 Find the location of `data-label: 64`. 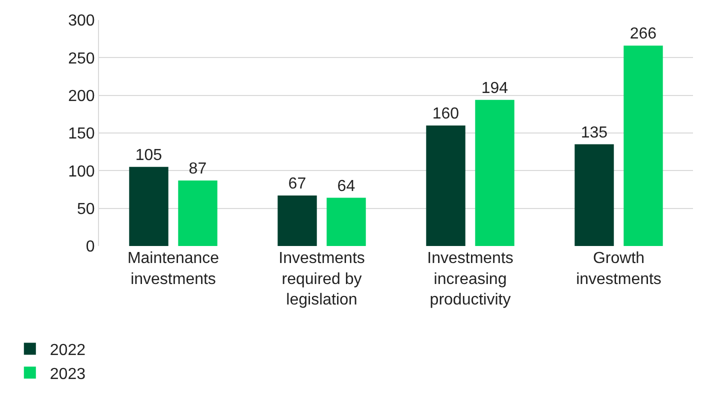

data-label: 64 is located at coordinates (346, 186).